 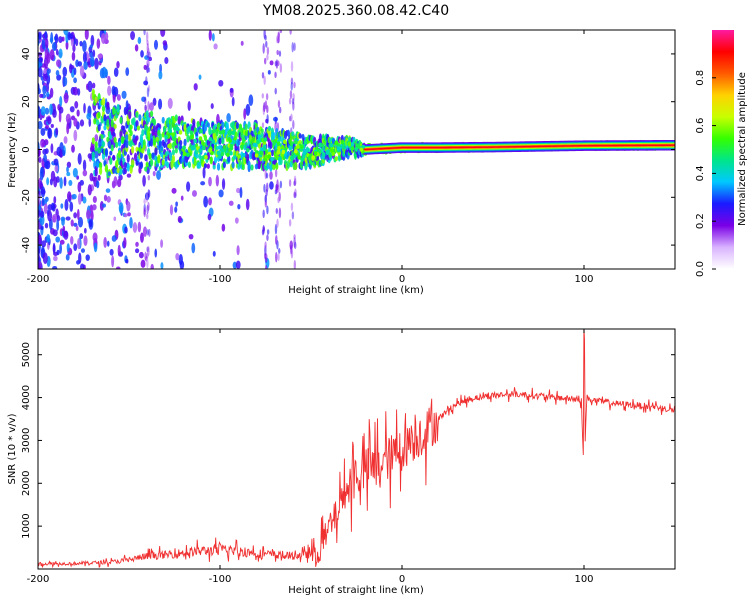 I want to click on y-tick-label: 2000, so click(x=26, y=483).